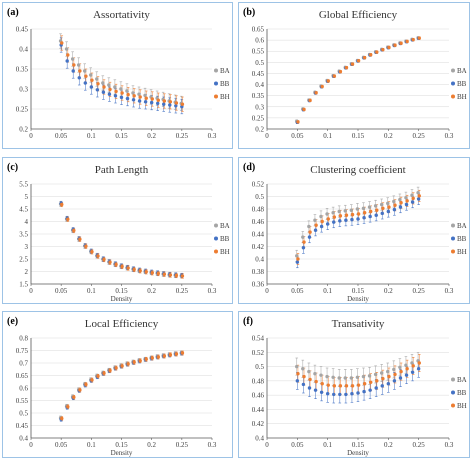 The image size is (474, 460). What do you see at coordinates (267, 291) in the screenshot?
I see `x-tick-label: 0` at bounding box center [267, 291].